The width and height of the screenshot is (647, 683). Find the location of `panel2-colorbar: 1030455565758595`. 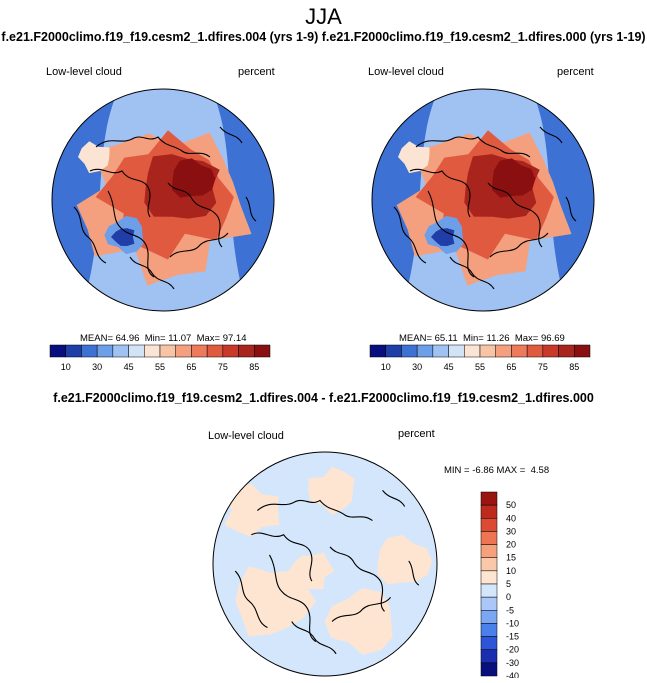

panel2-colorbar: 1030455565758595 is located at coordinates (480, 358).